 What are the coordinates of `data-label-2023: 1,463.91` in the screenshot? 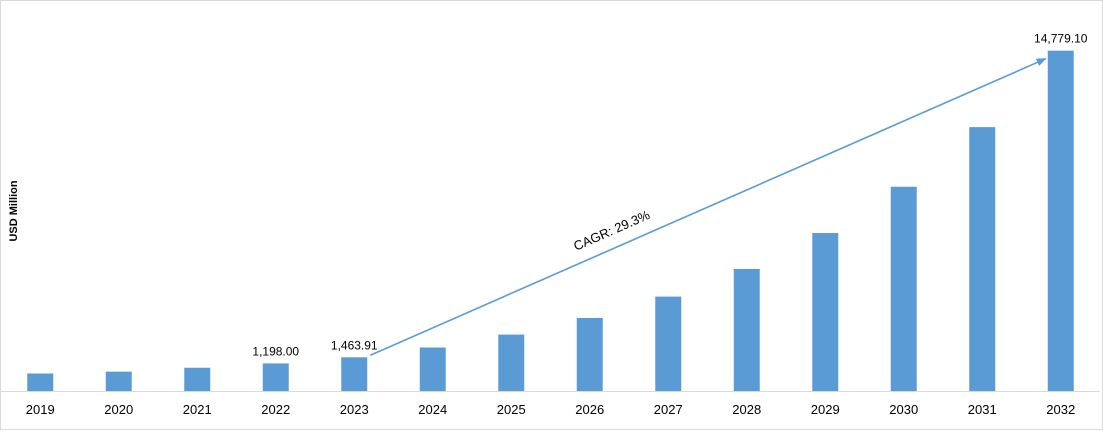 It's located at (354, 345).